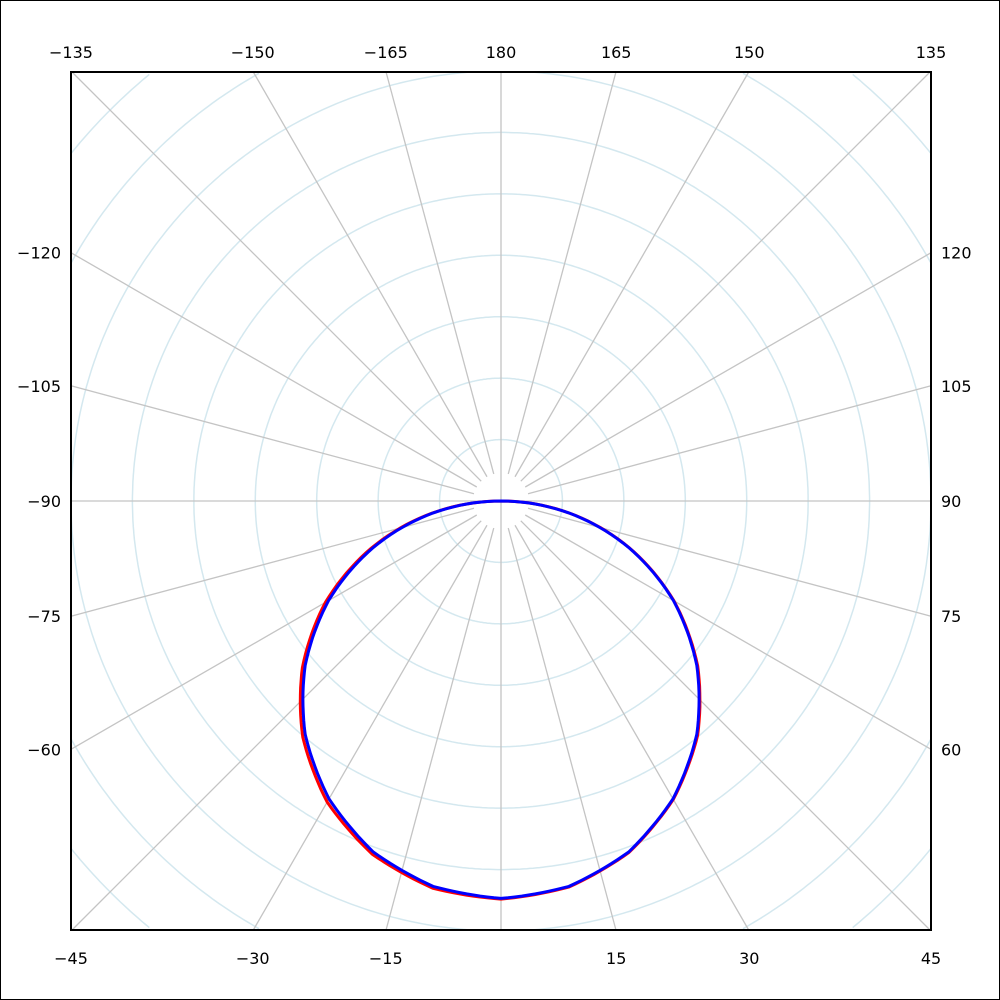 The image size is (1000, 1000). What do you see at coordinates (501, 52) in the screenshot?
I see `angle-tick-label: 180` at bounding box center [501, 52].